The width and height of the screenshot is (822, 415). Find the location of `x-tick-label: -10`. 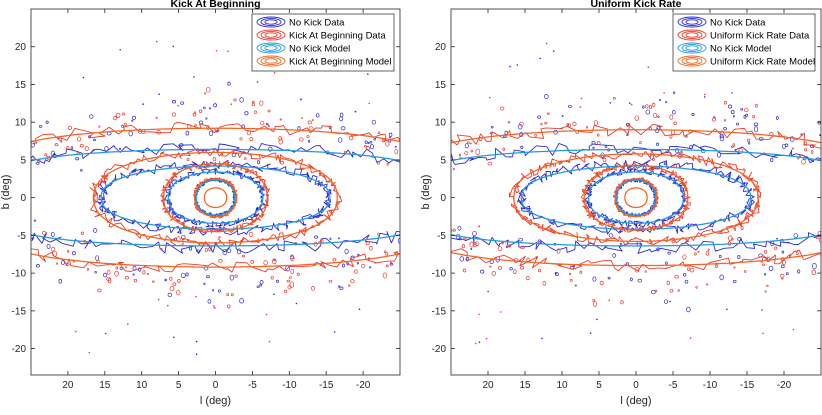

x-tick-label: -10 is located at coordinates (710, 385).